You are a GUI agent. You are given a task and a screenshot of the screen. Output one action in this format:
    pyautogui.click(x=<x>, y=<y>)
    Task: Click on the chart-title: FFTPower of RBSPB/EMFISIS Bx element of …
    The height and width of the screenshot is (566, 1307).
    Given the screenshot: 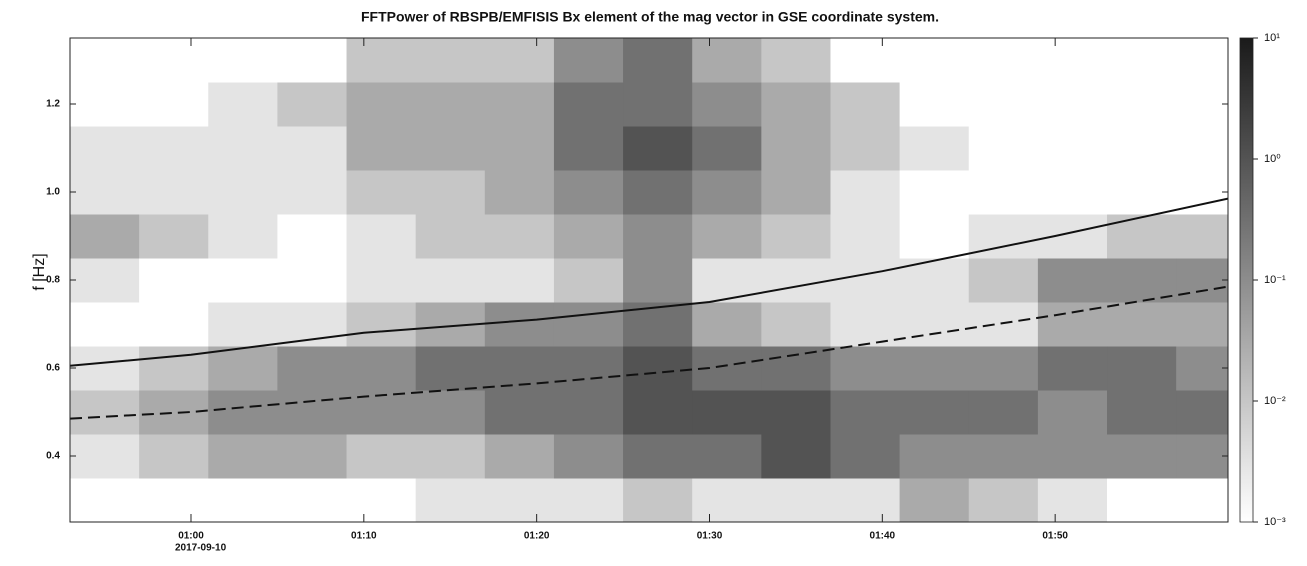 What is the action you would take?
    pyautogui.click(x=650, y=17)
    